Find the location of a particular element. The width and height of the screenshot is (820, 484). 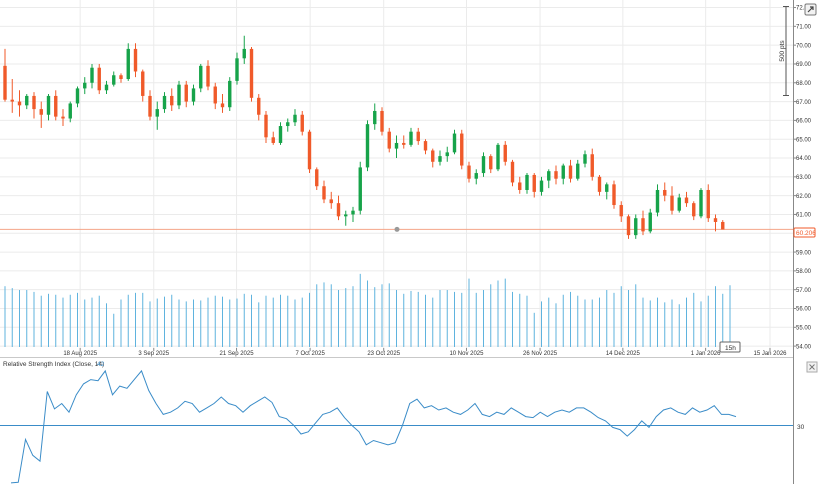

x-tick-label: 26 Nov 2025 is located at coordinates (540, 354).